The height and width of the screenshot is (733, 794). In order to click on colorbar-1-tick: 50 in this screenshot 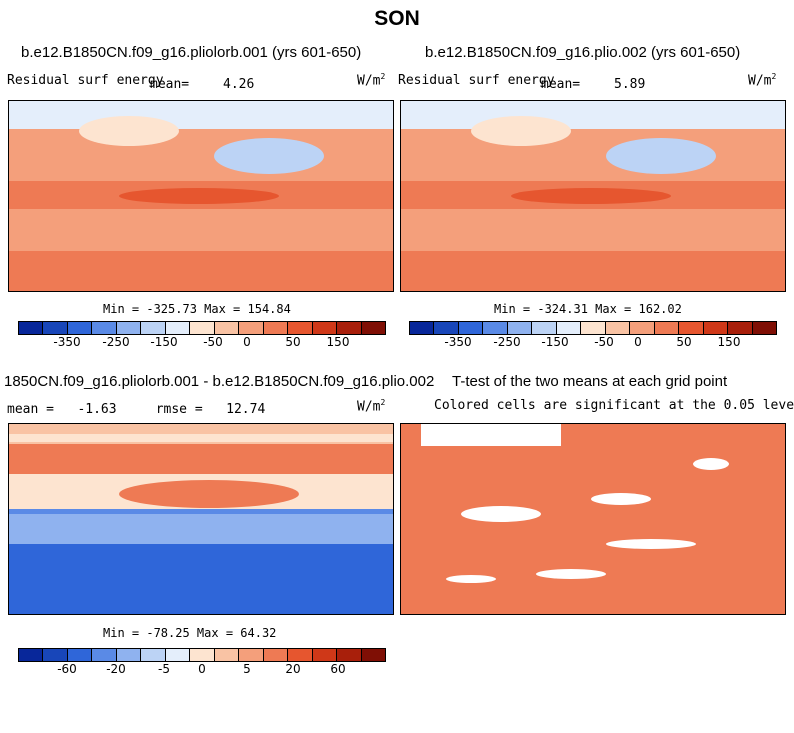, I will do `click(293, 342)`.